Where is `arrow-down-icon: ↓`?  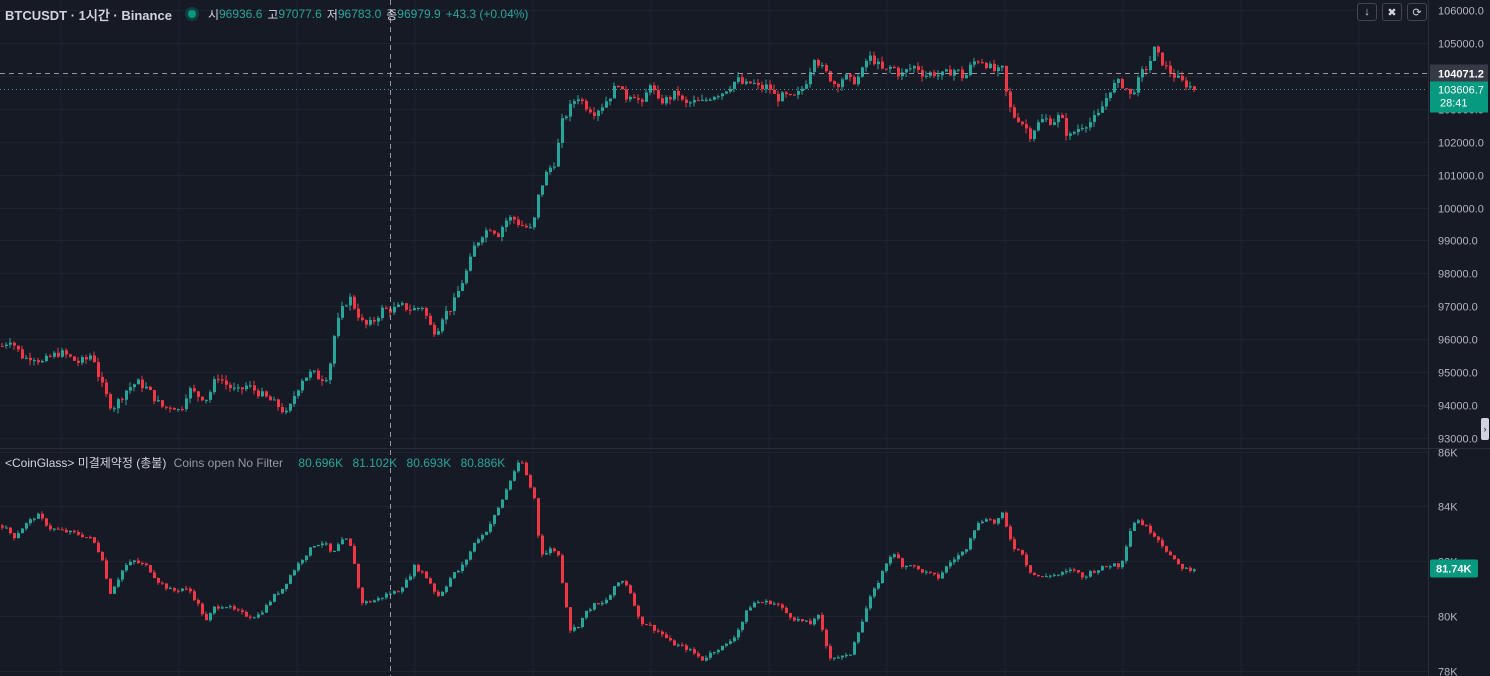
arrow-down-icon: ↓ is located at coordinates (1367, 12).